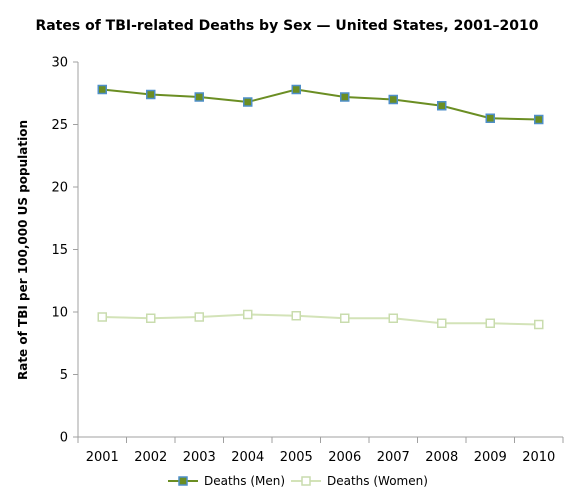 The width and height of the screenshot is (575, 500). What do you see at coordinates (298, 481) in the screenshot?
I see `legend: Deaths (Men) Deaths (Women)` at bounding box center [298, 481].